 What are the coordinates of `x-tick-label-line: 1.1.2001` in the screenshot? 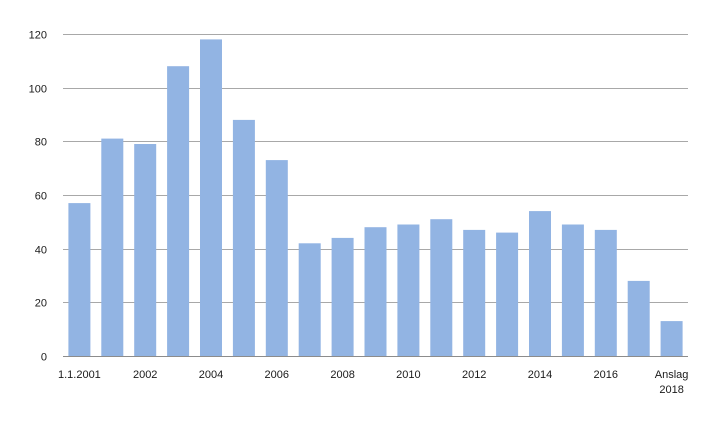 It's located at (79, 375).